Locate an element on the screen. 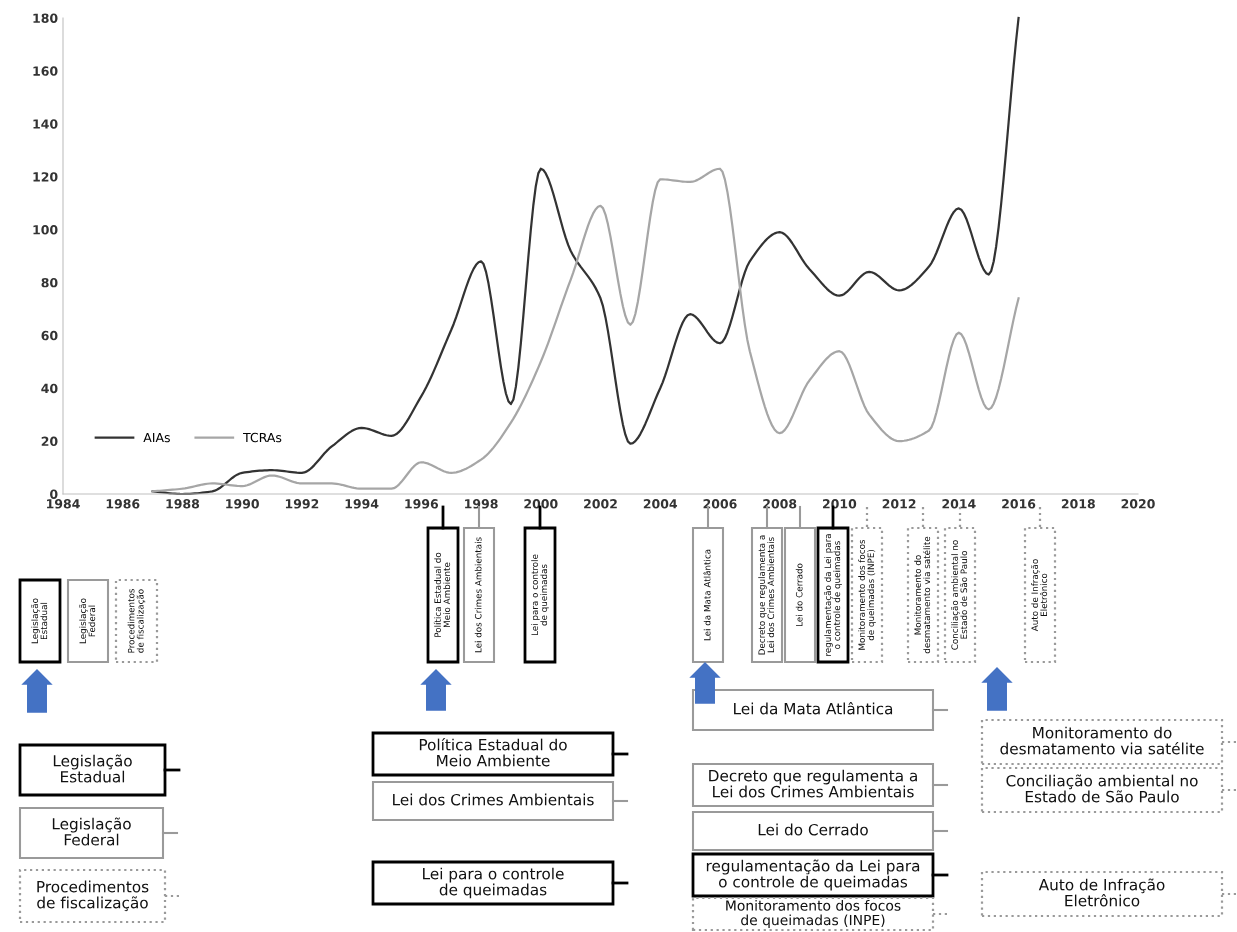 This screenshot has height=932, width=1237. x-tick-label: 2016 is located at coordinates (1019, 504).